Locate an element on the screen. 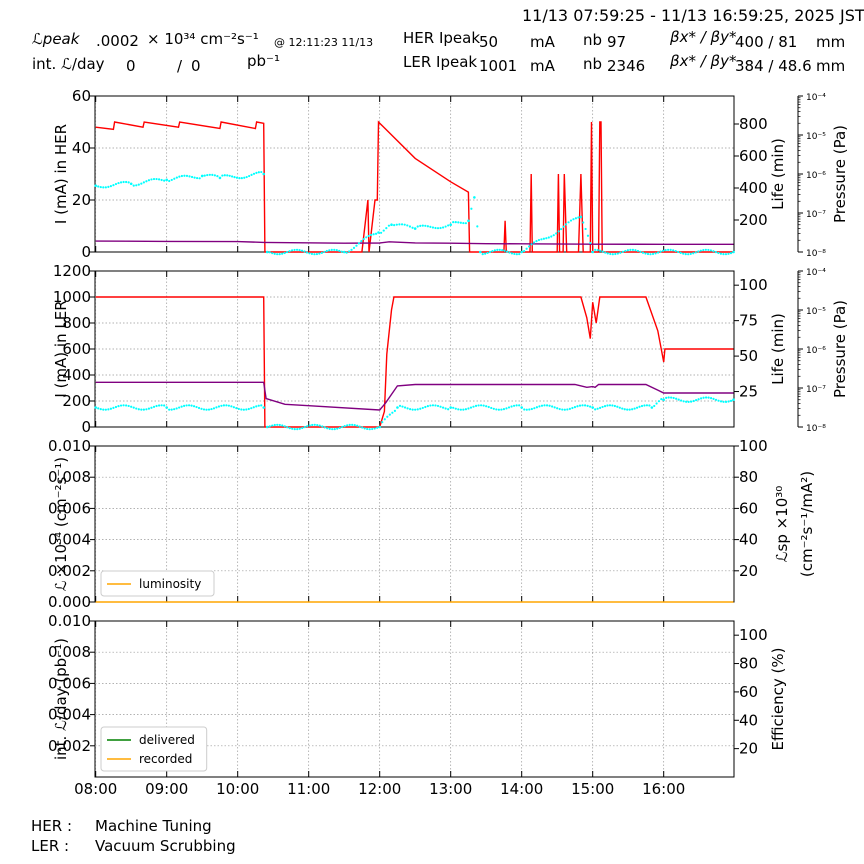 The image size is (864, 864). pressure-tick-label: 10⁻⁵ is located at coordinates (816, 312).